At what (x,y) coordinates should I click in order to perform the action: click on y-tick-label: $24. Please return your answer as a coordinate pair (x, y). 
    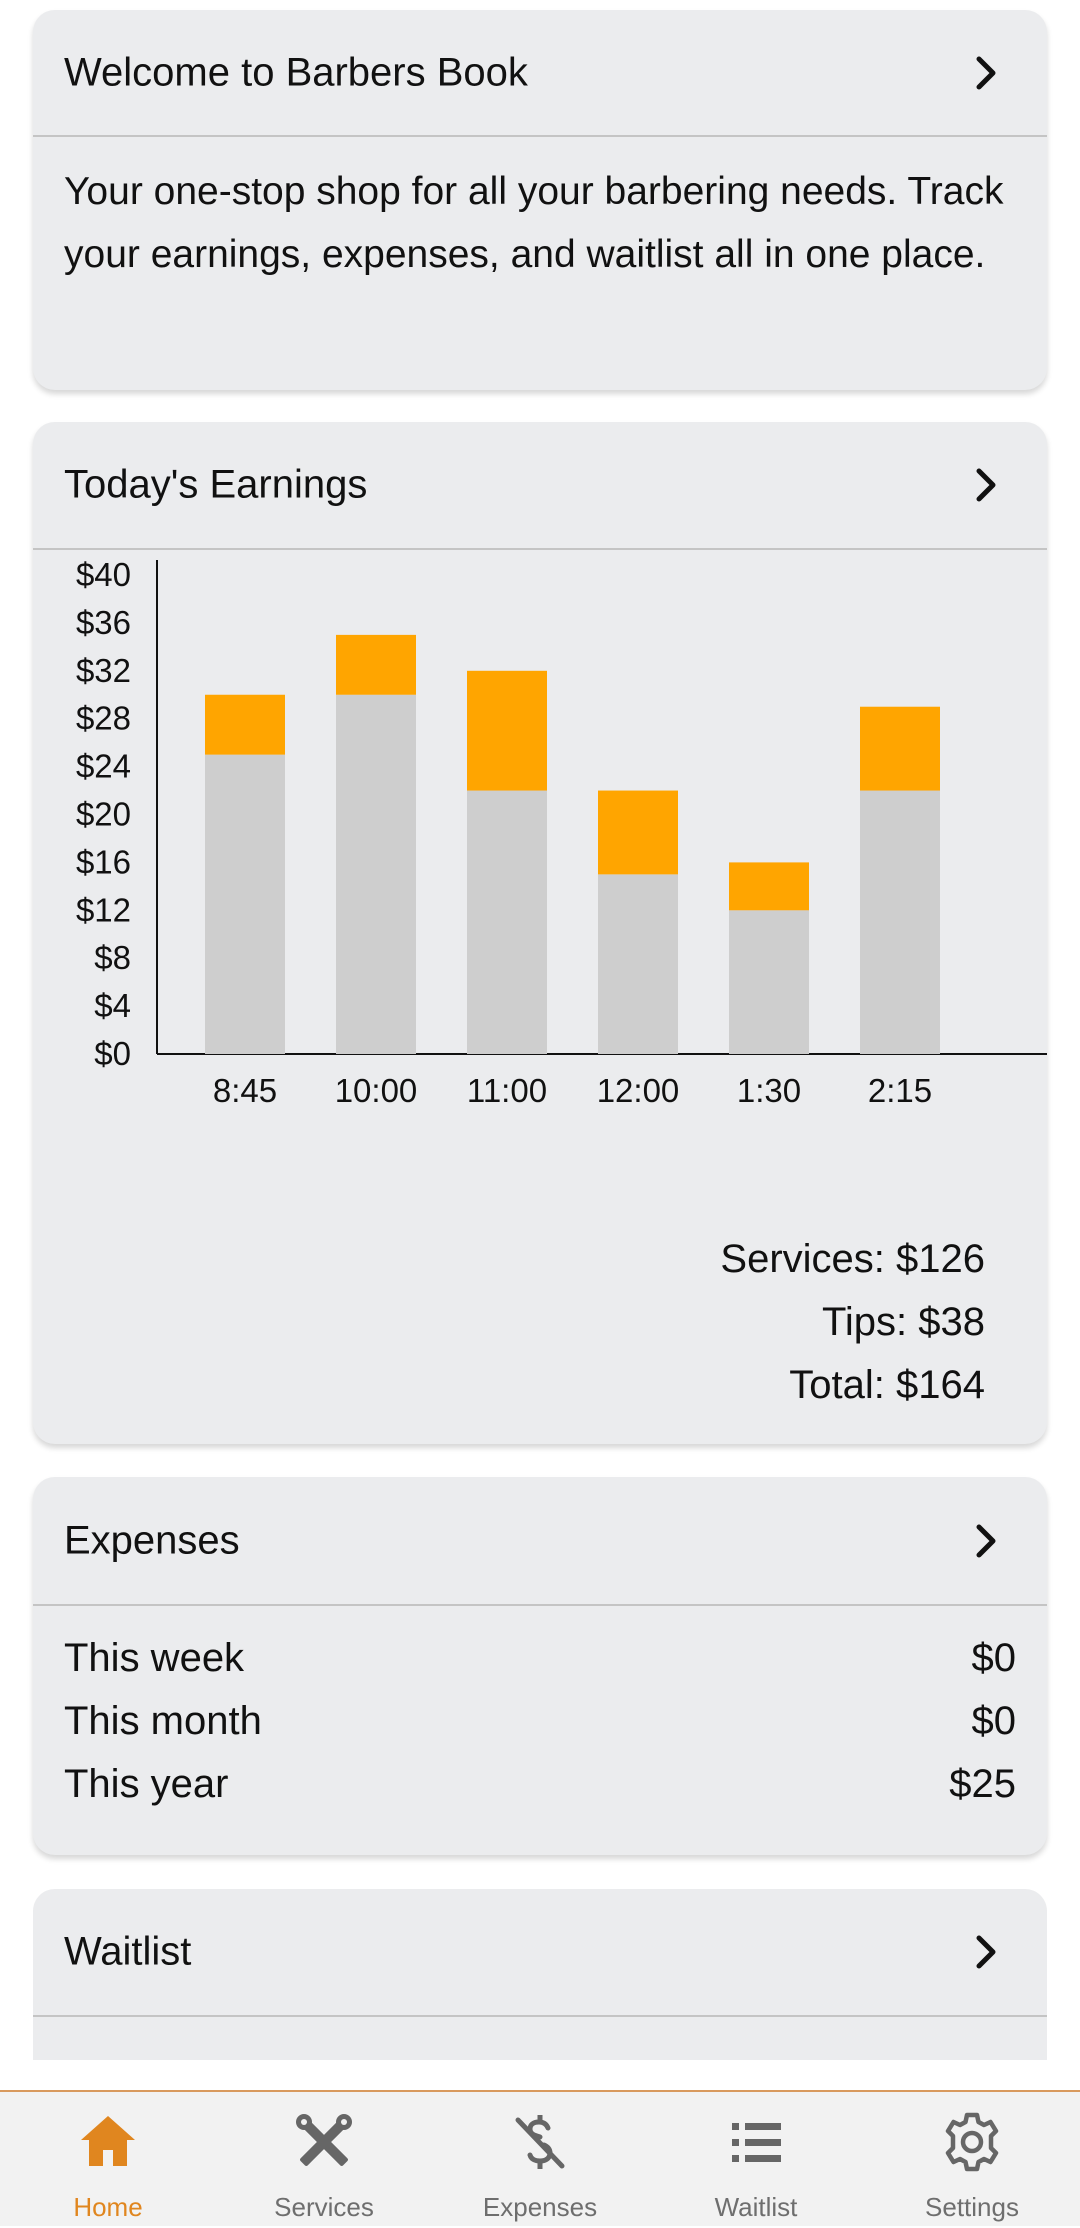
    Looking at the image, I should click on (103, 766).